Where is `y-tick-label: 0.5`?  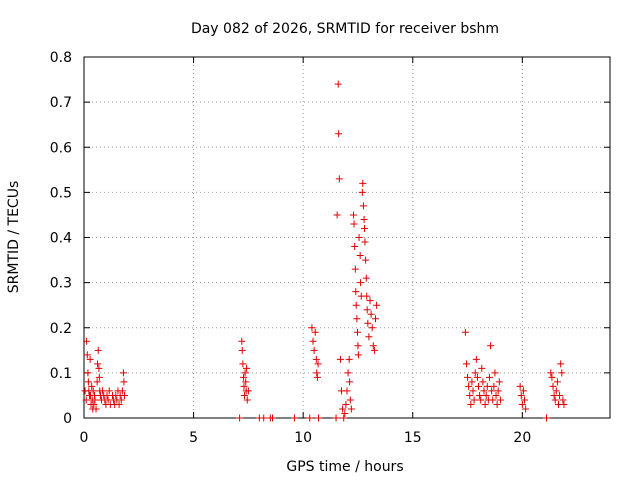
y-tick-label: 0.5 is located at coordinates (61, 193).